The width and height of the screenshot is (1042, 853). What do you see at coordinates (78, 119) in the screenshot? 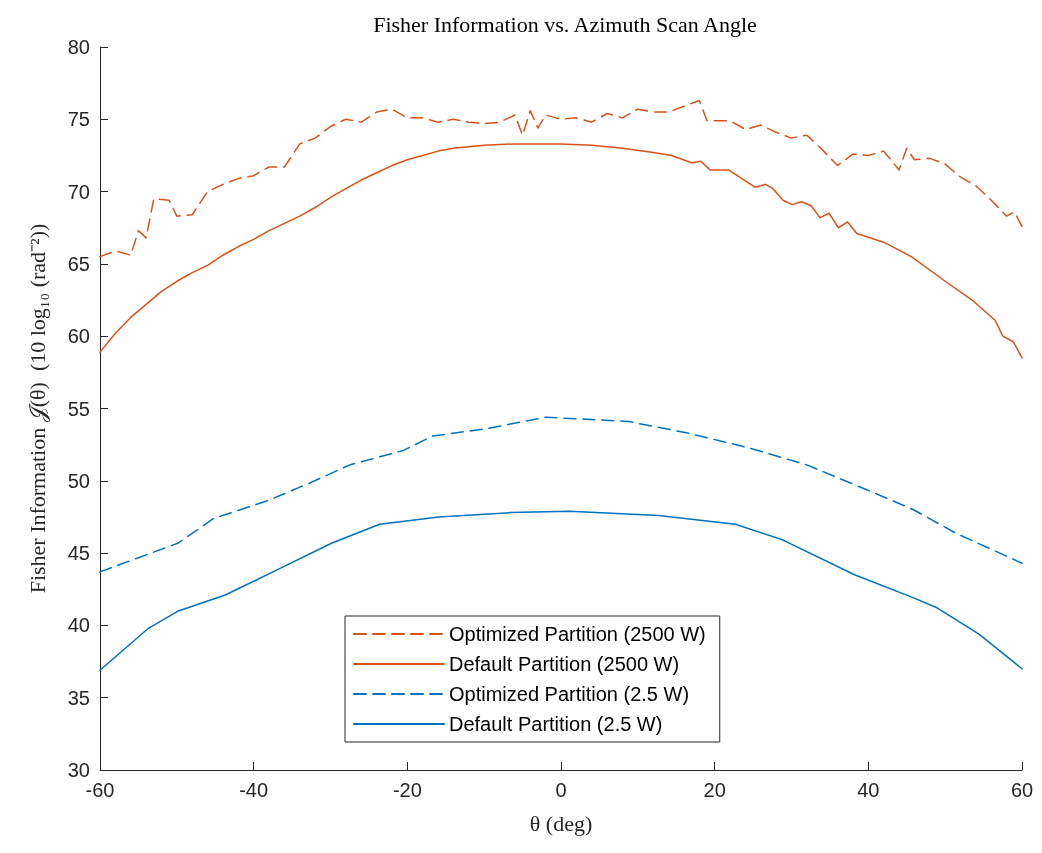
I see `y-tick-label: 75` at bounding box center [78, 119].